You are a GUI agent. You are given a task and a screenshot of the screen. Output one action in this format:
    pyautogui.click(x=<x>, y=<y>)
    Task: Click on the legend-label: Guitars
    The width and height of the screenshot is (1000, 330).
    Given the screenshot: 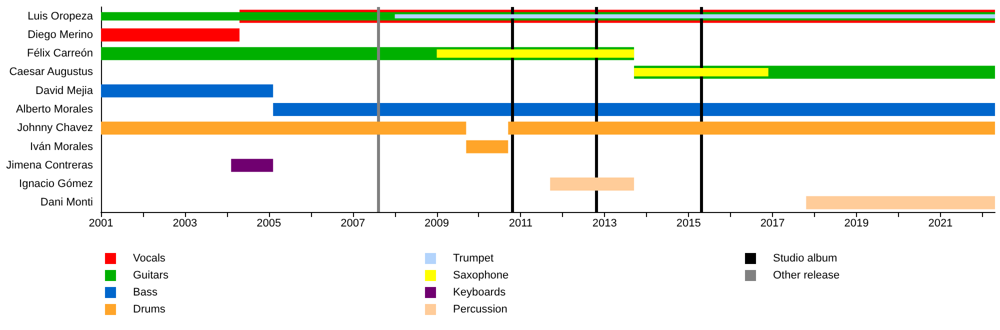 What is the action you would take?
    pyautogui.click(x=151, y=276)
    